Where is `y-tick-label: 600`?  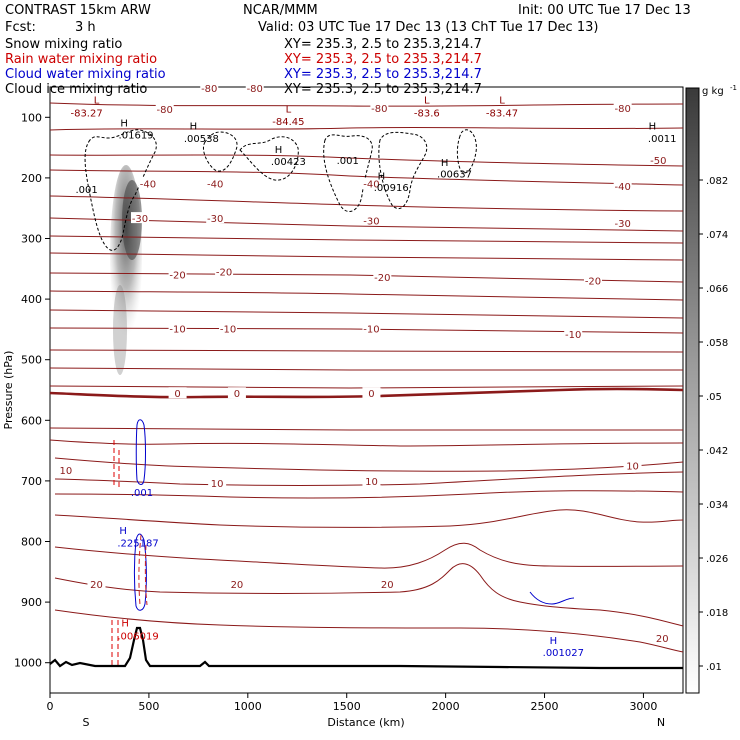 y-tick-label: 600 is located at coordinates (31, 420).